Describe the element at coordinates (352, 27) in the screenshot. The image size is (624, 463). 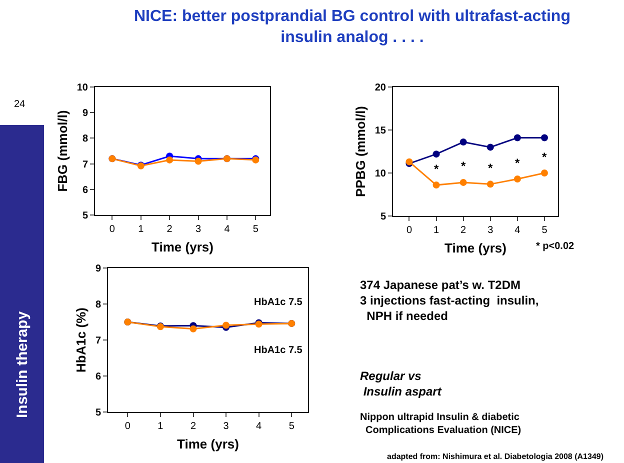
I see `text: NICE: better postprandial BG control with ultrafast-acting insulin analog . . . .` at that location.